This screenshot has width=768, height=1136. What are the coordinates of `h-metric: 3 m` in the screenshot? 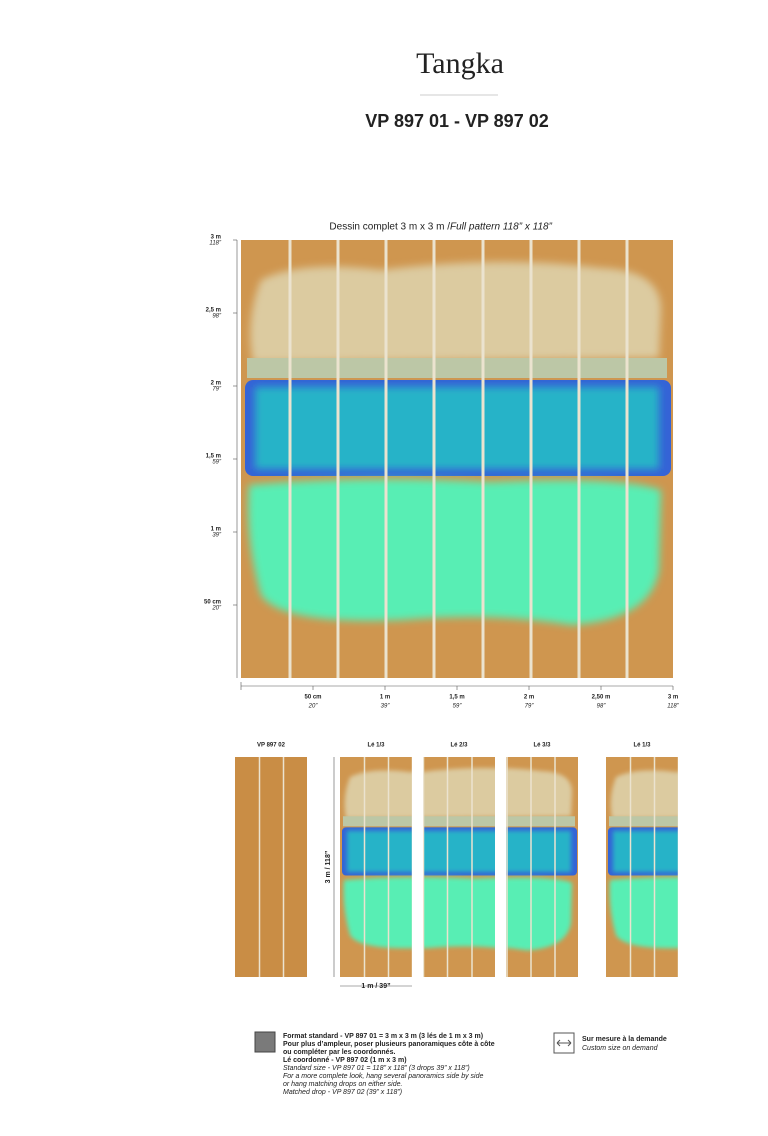 It's located at (673, 698).